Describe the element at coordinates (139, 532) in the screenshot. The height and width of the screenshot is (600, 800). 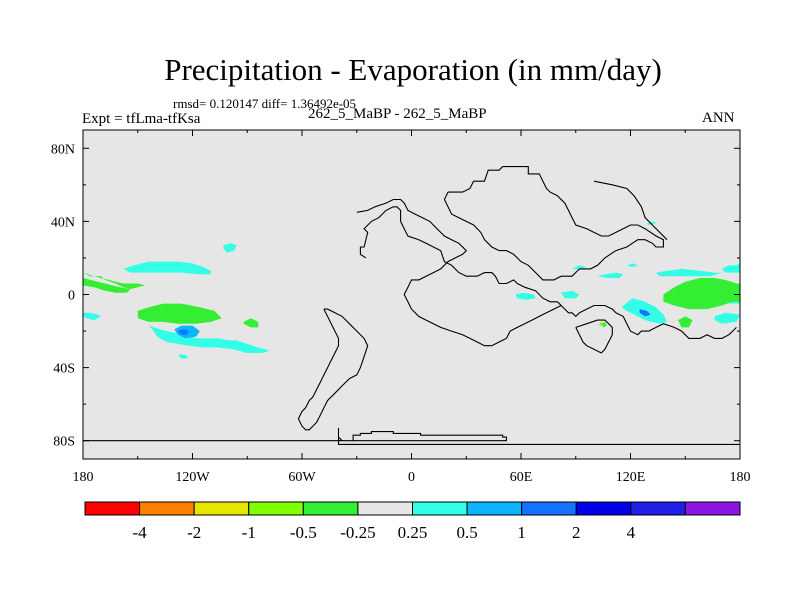
I see `colorbar-label: -4` at that location.